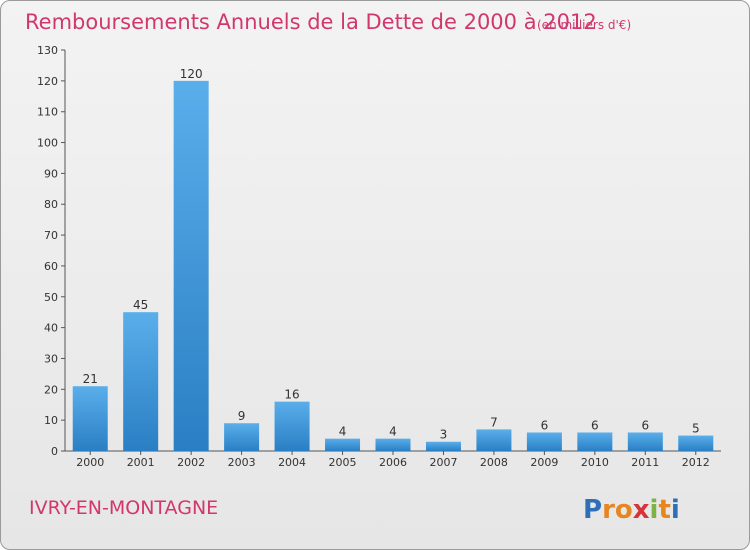 The width and height of the screenshot is (750, 550). What do you see at coordinates (90, 379) in the screenshot?
I see `data-label-2000: 21` at bounding box center [90, 379].